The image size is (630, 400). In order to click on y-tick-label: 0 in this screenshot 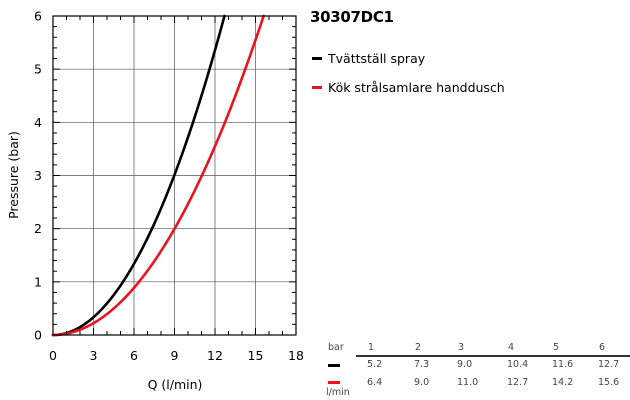, I will do `click(38, 335)`.